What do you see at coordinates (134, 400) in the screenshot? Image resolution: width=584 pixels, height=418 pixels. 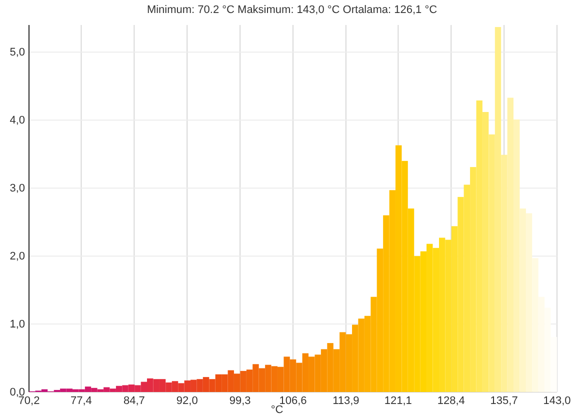 I see `x-tick-label: 84,7` at bounding box center [134, 400].